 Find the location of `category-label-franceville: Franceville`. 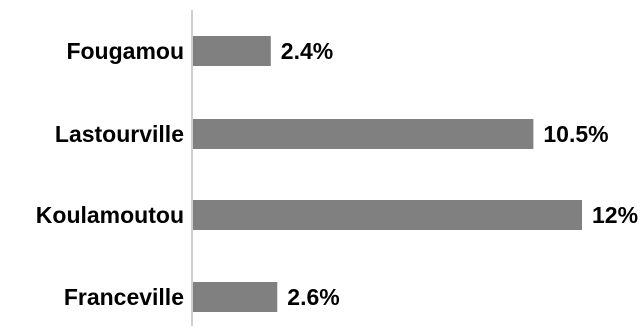

category-label-franceville: Franceville is located at coordinates (124, 297).